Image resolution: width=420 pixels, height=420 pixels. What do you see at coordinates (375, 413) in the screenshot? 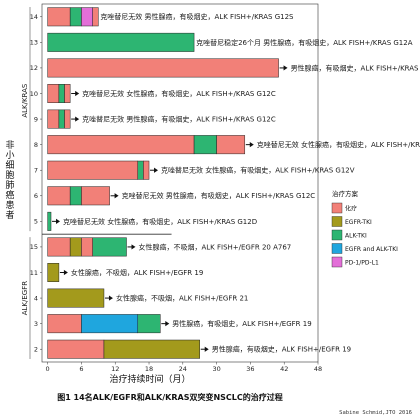
I see `source-credit: Sabine Schmid,JTO 2016` at bounding box center [375, 413].